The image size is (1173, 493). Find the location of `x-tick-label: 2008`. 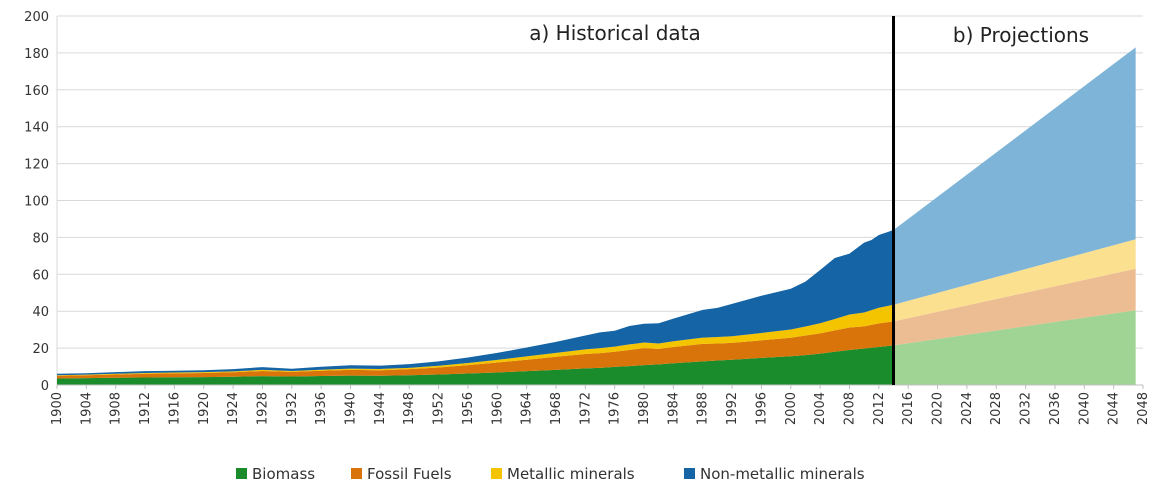

x-tick-label: 2008 is located at coordinates (849, 408).